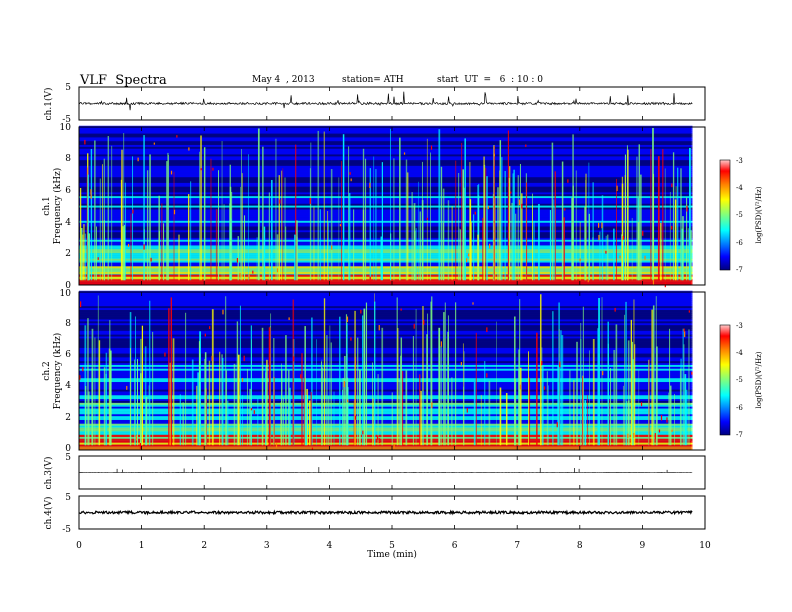  Describe the element at coordinates (66, 294) in the screenshot. I see `ch2-freq-tick-10: 10` at that location.